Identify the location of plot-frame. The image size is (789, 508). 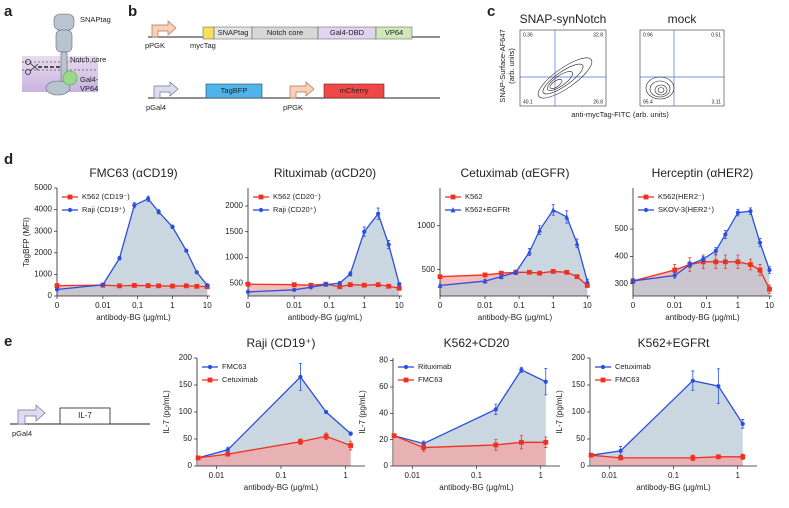
(682, 68).